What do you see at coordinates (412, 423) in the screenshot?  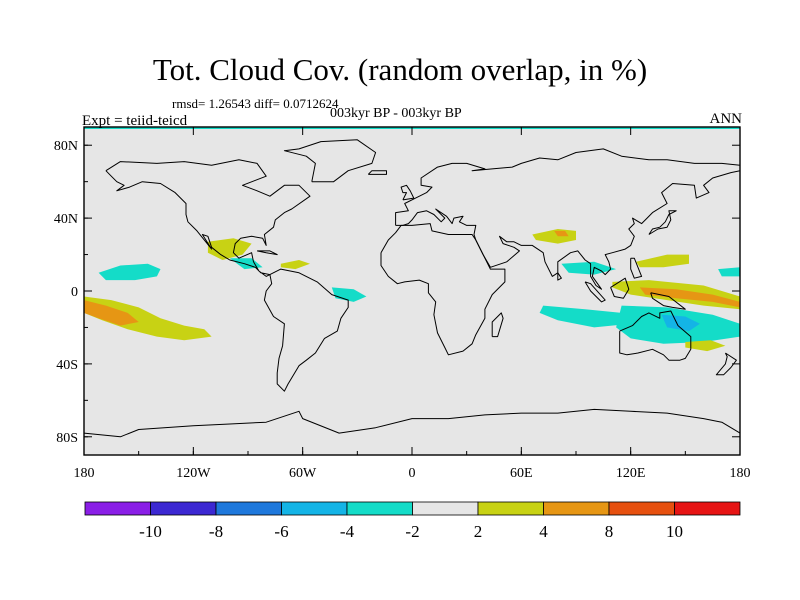 I see `coastline-antarctica` at bounding box center [412, 423].